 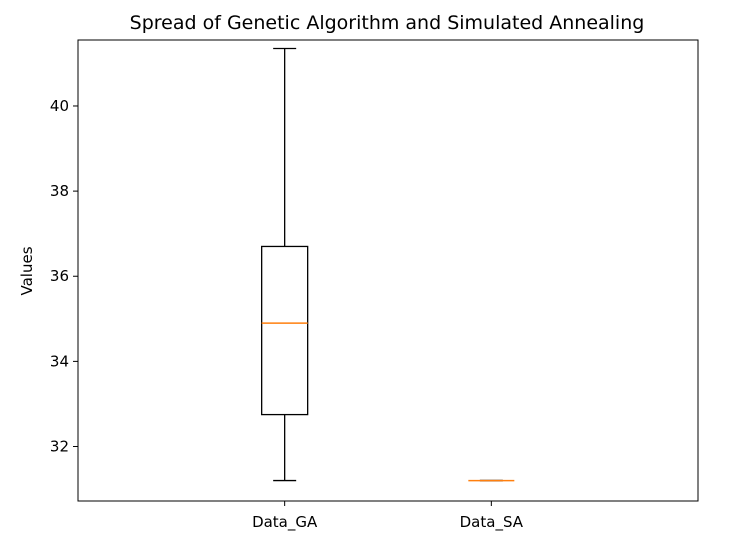 What do you see at coordinates (285, 330) in the screenshot?
I see `box` at bounding box center [285, 330].